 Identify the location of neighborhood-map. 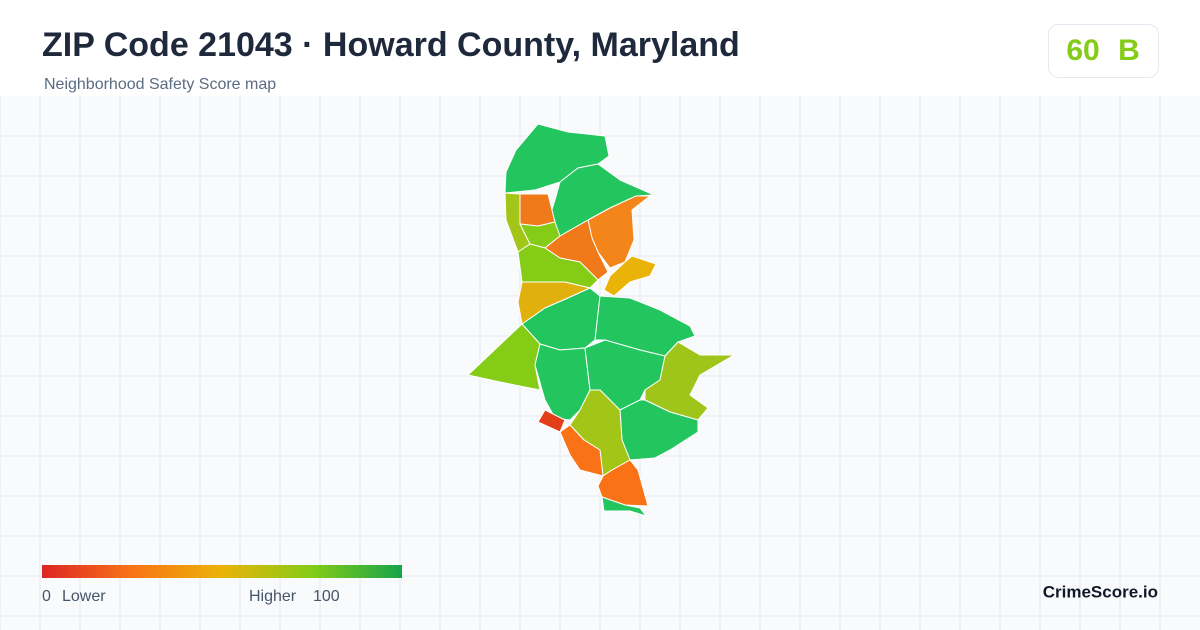
(601, 320).